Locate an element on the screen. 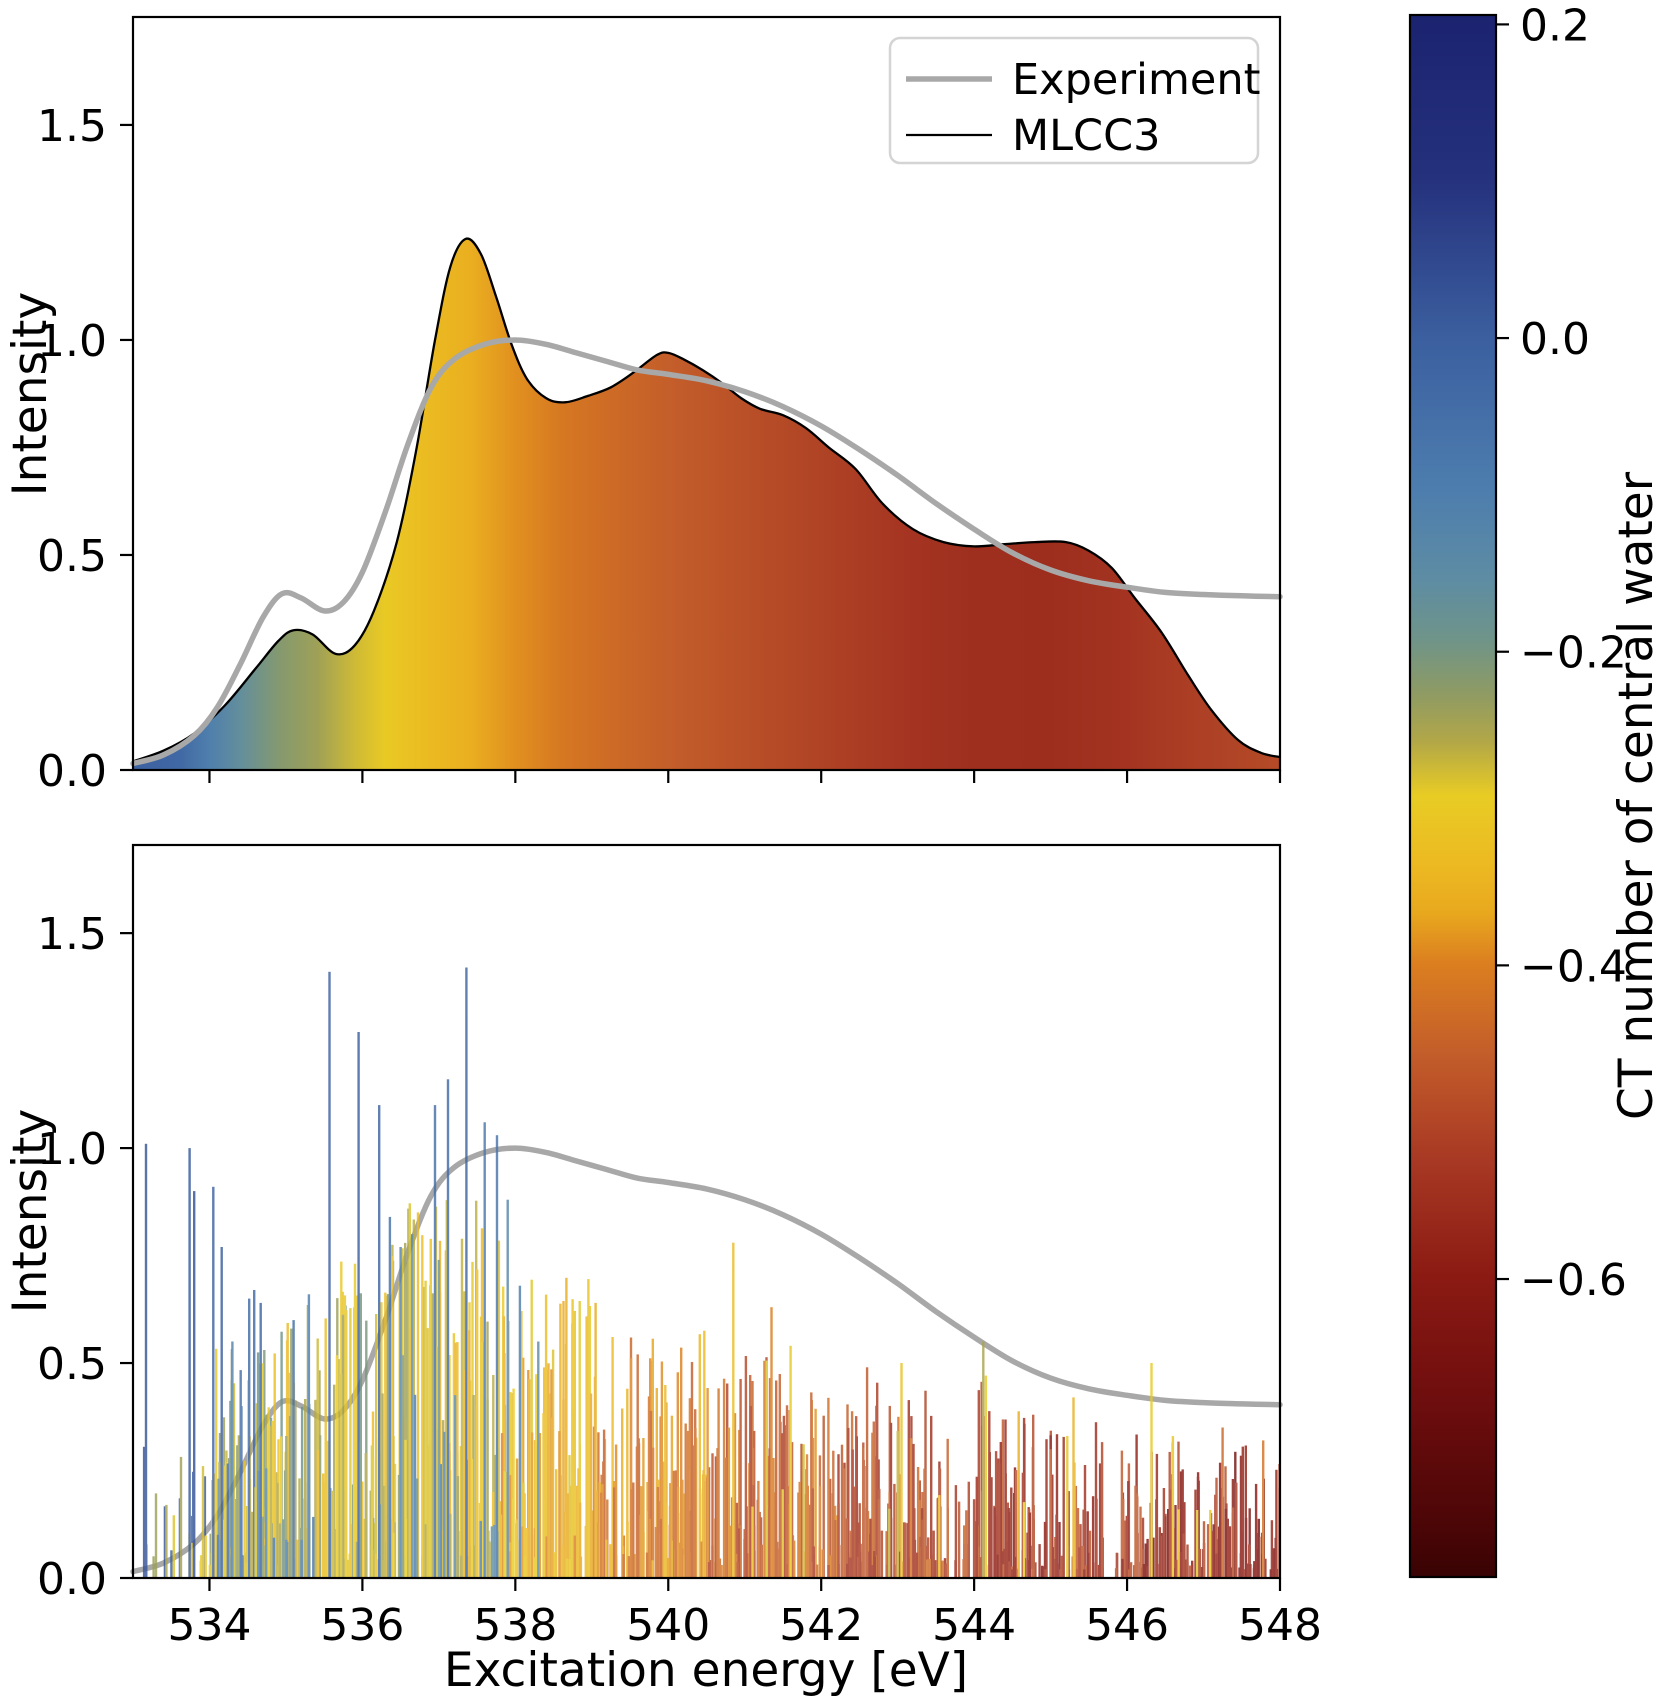 This screenshot has width=1660, height=1696. colorbar-ticks: 0.2 0.0 −0.2 −0.4 −0.6 is located at coordinates (1561, 653).